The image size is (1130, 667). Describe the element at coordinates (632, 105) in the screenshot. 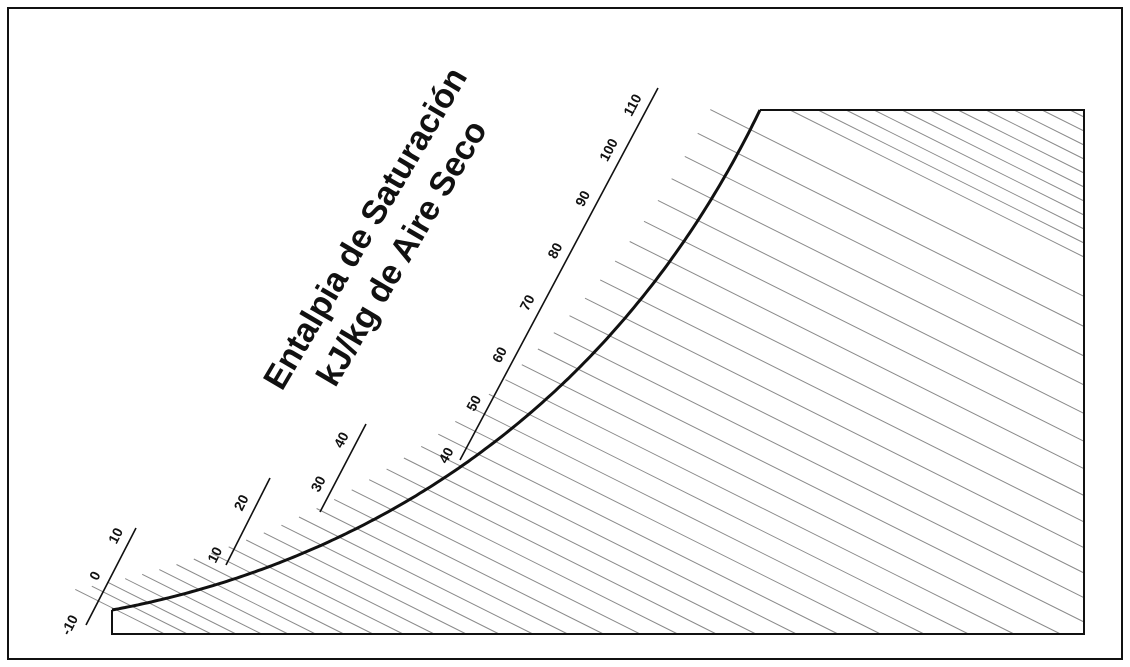

I see `scale-label-110: 110` at that location.